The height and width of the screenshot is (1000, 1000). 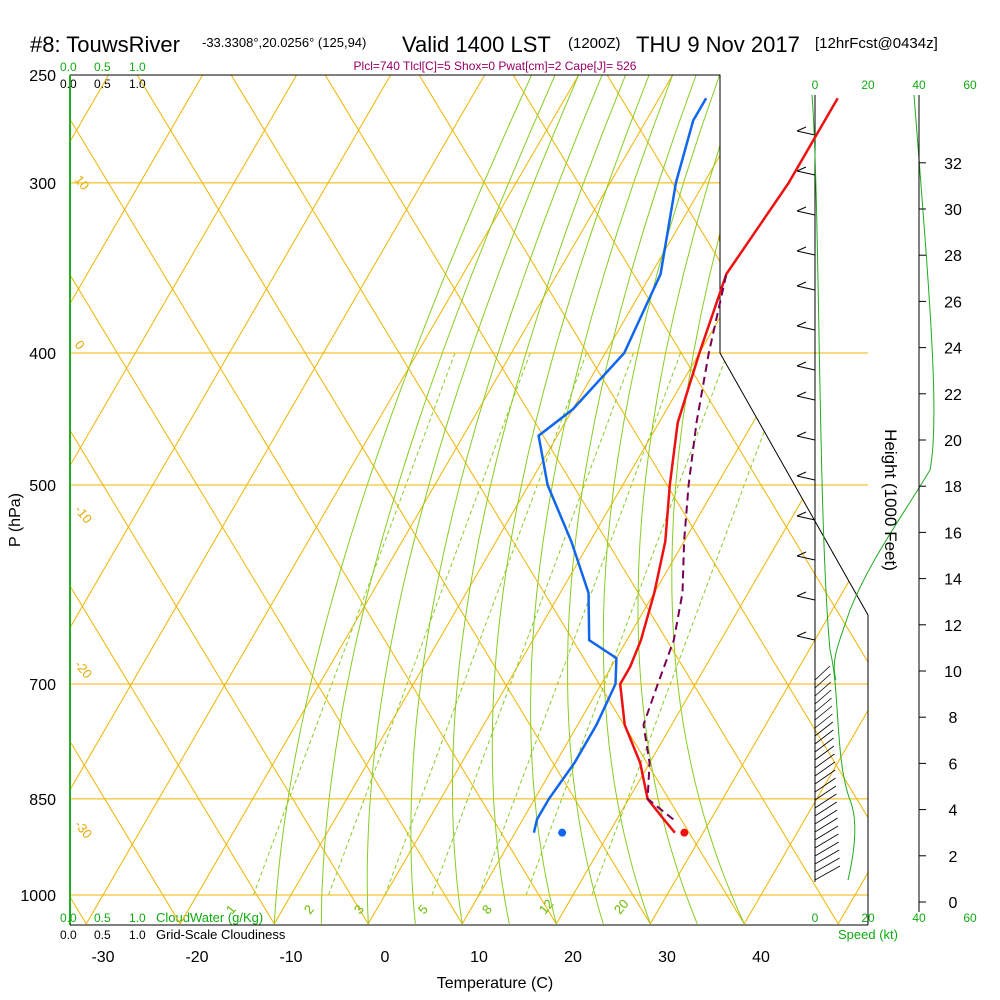 What do you see at coordinates (359, 909) in the screenshot?
I see `mixing-ratio-label: 3` at bounding box center [359, 909].